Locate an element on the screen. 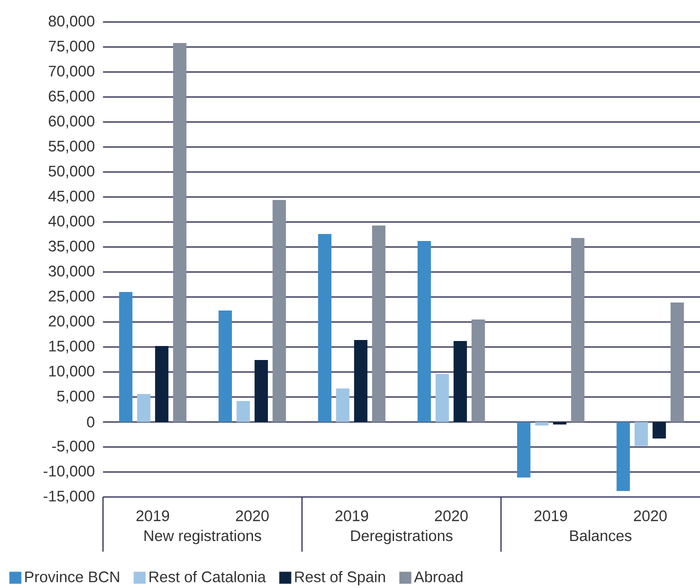 This screenshot has width=700, height=588. y-tick-label: 40,000 is located at coordinates (71, 222).